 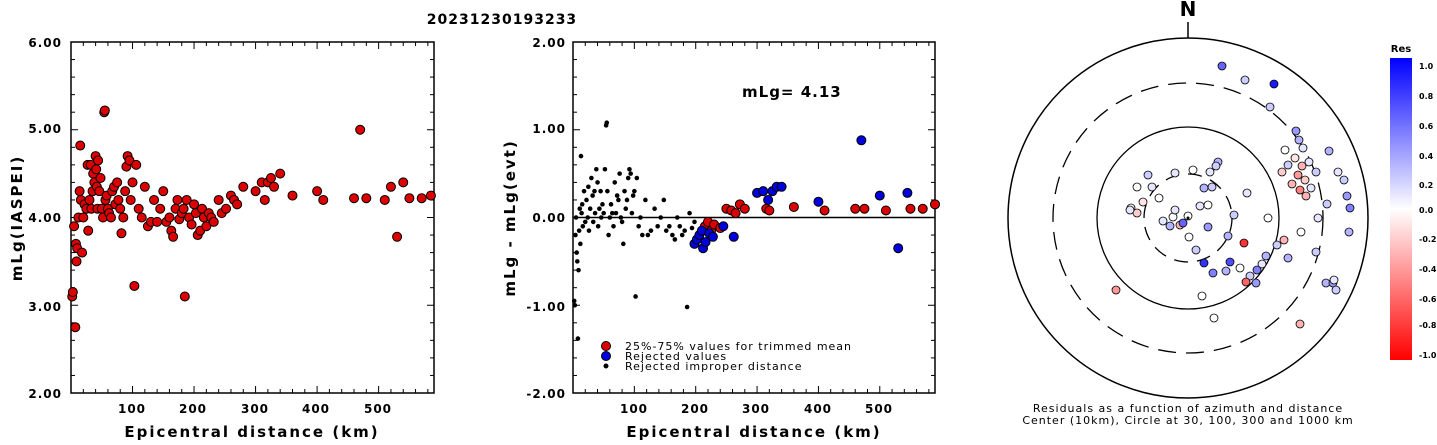 What do you see at coordinates (549, 129) in the screenshot?
I see `middle-ytick-label: 1.00` at bounding box center [549, 129].